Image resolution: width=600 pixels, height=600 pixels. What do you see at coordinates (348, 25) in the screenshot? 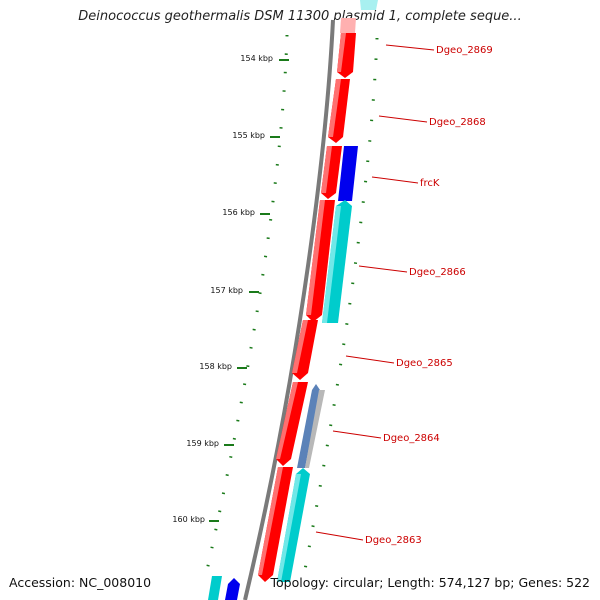
I see `gene-segment-top-partial` at bounding box center [348, 25].